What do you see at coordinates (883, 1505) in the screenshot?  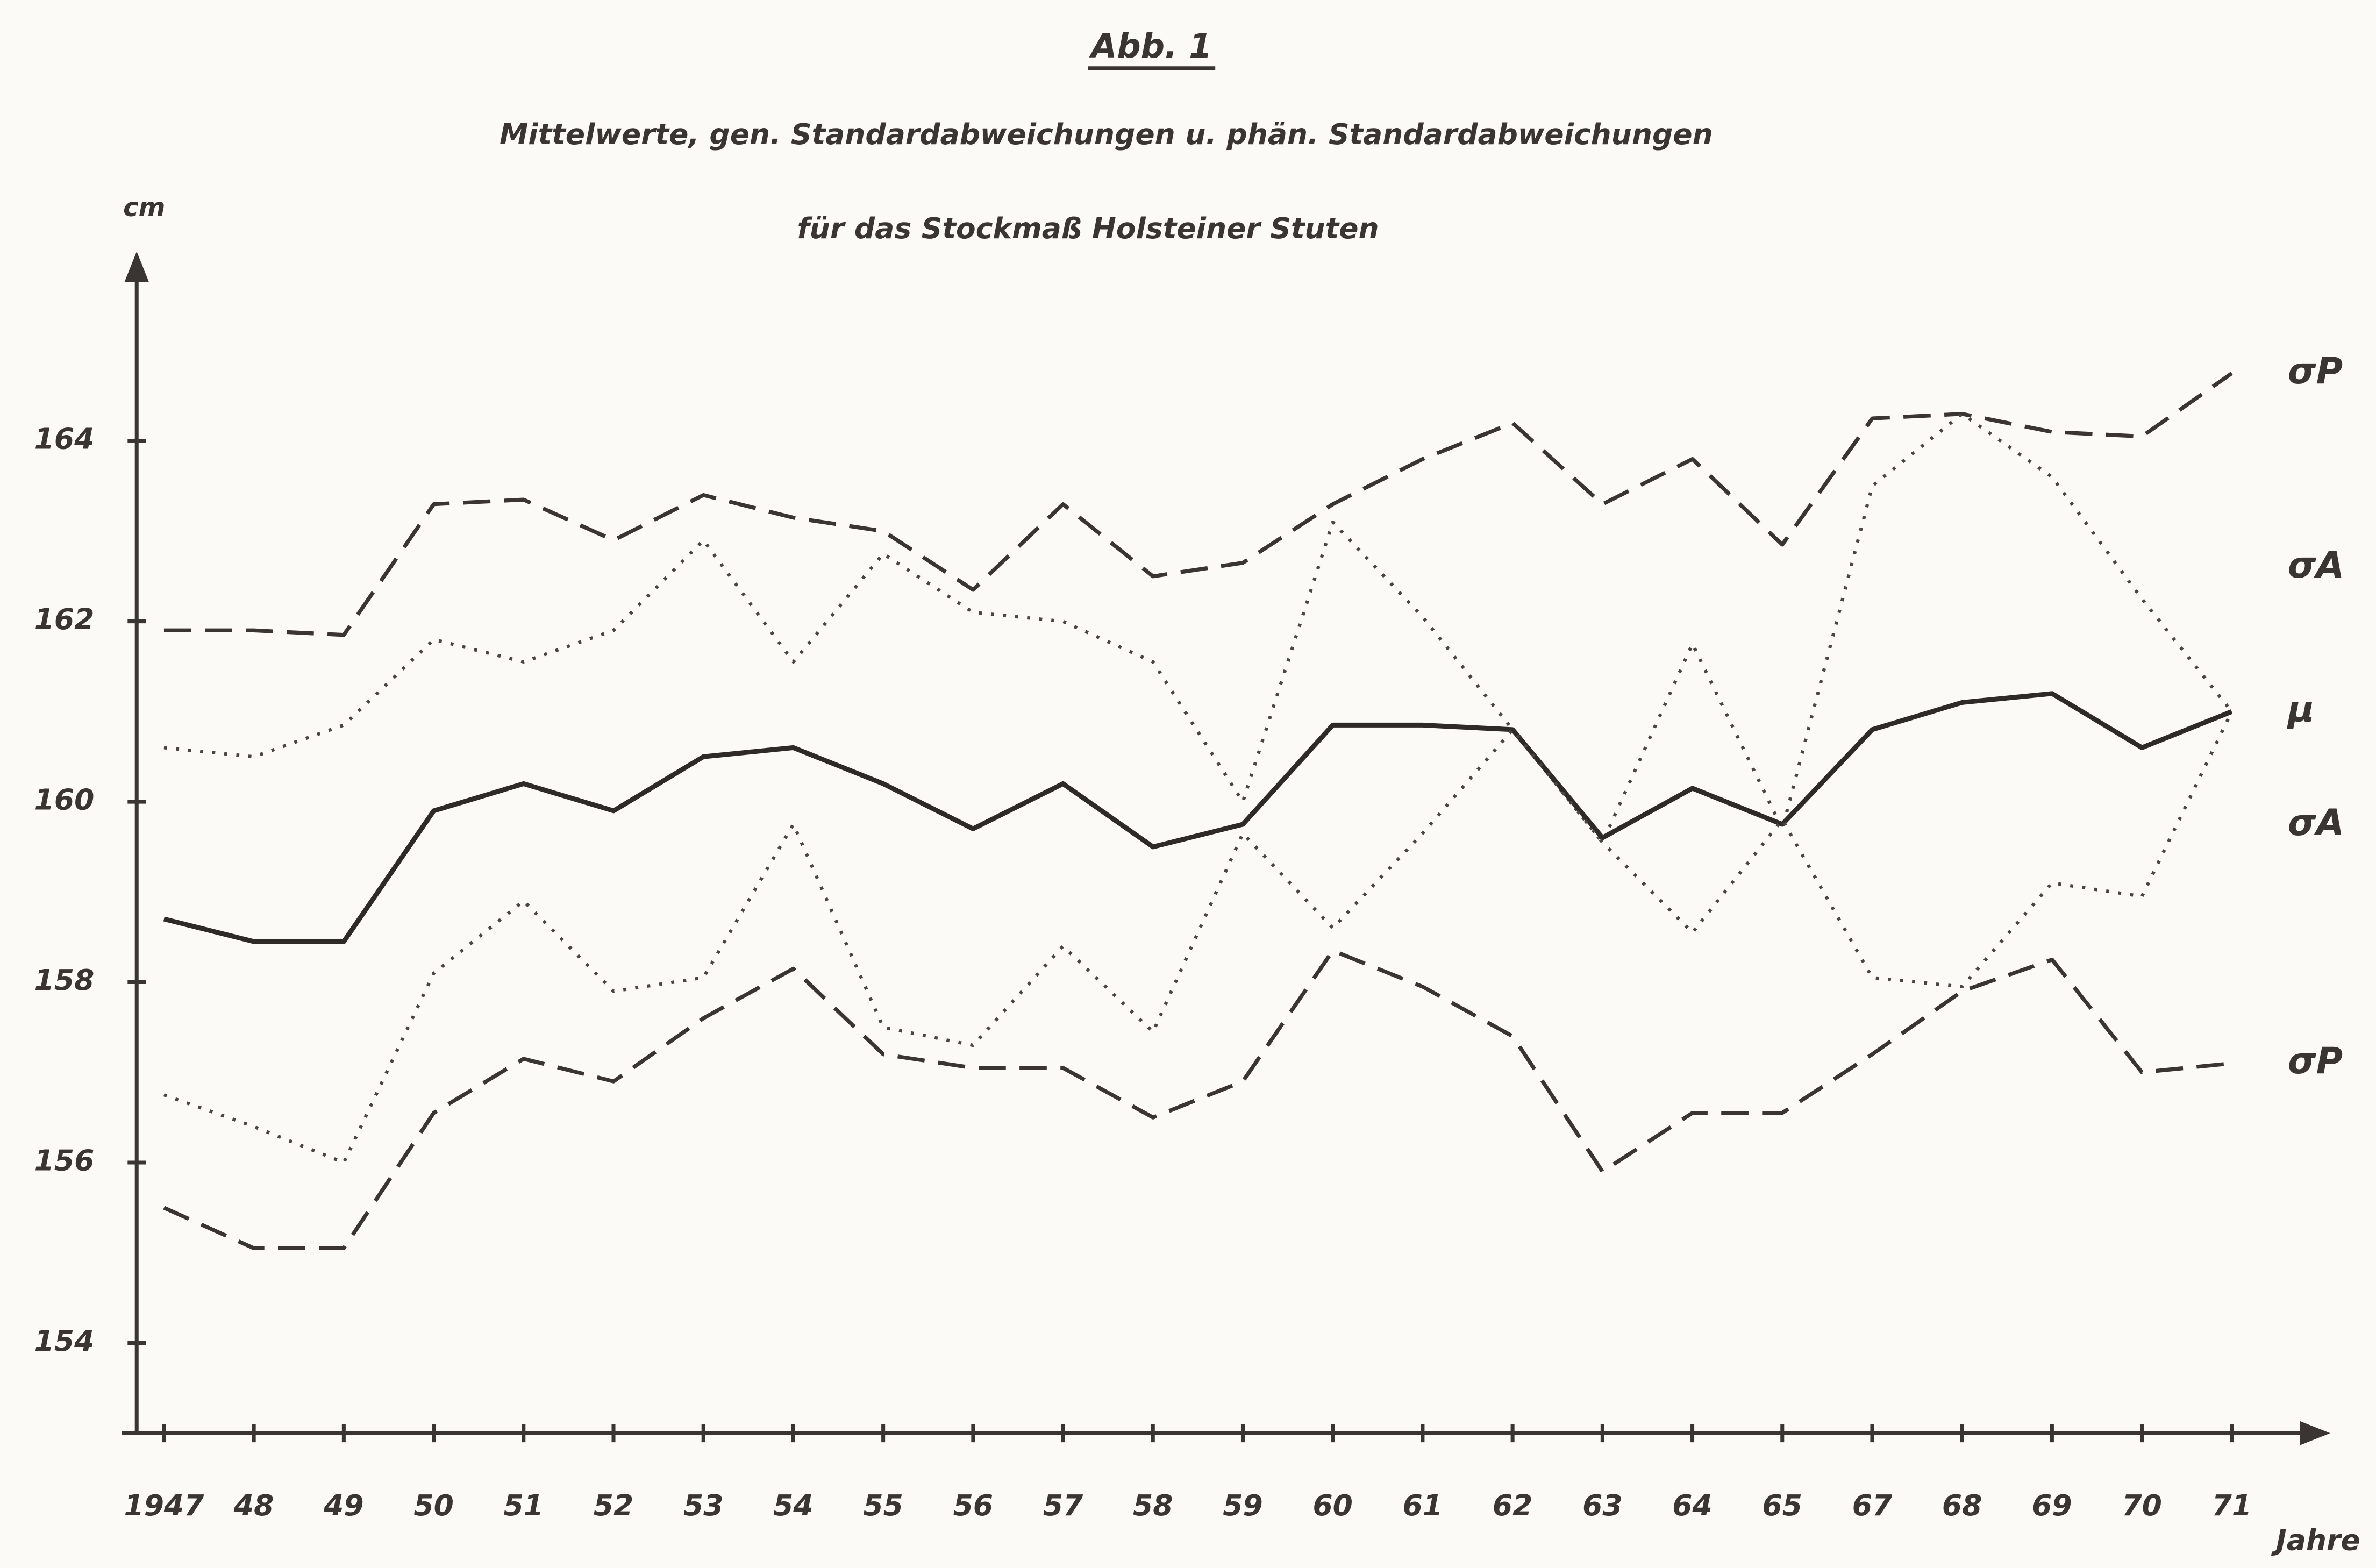 I see `x-tick-label: 55` at bounding box center [883, 1505].